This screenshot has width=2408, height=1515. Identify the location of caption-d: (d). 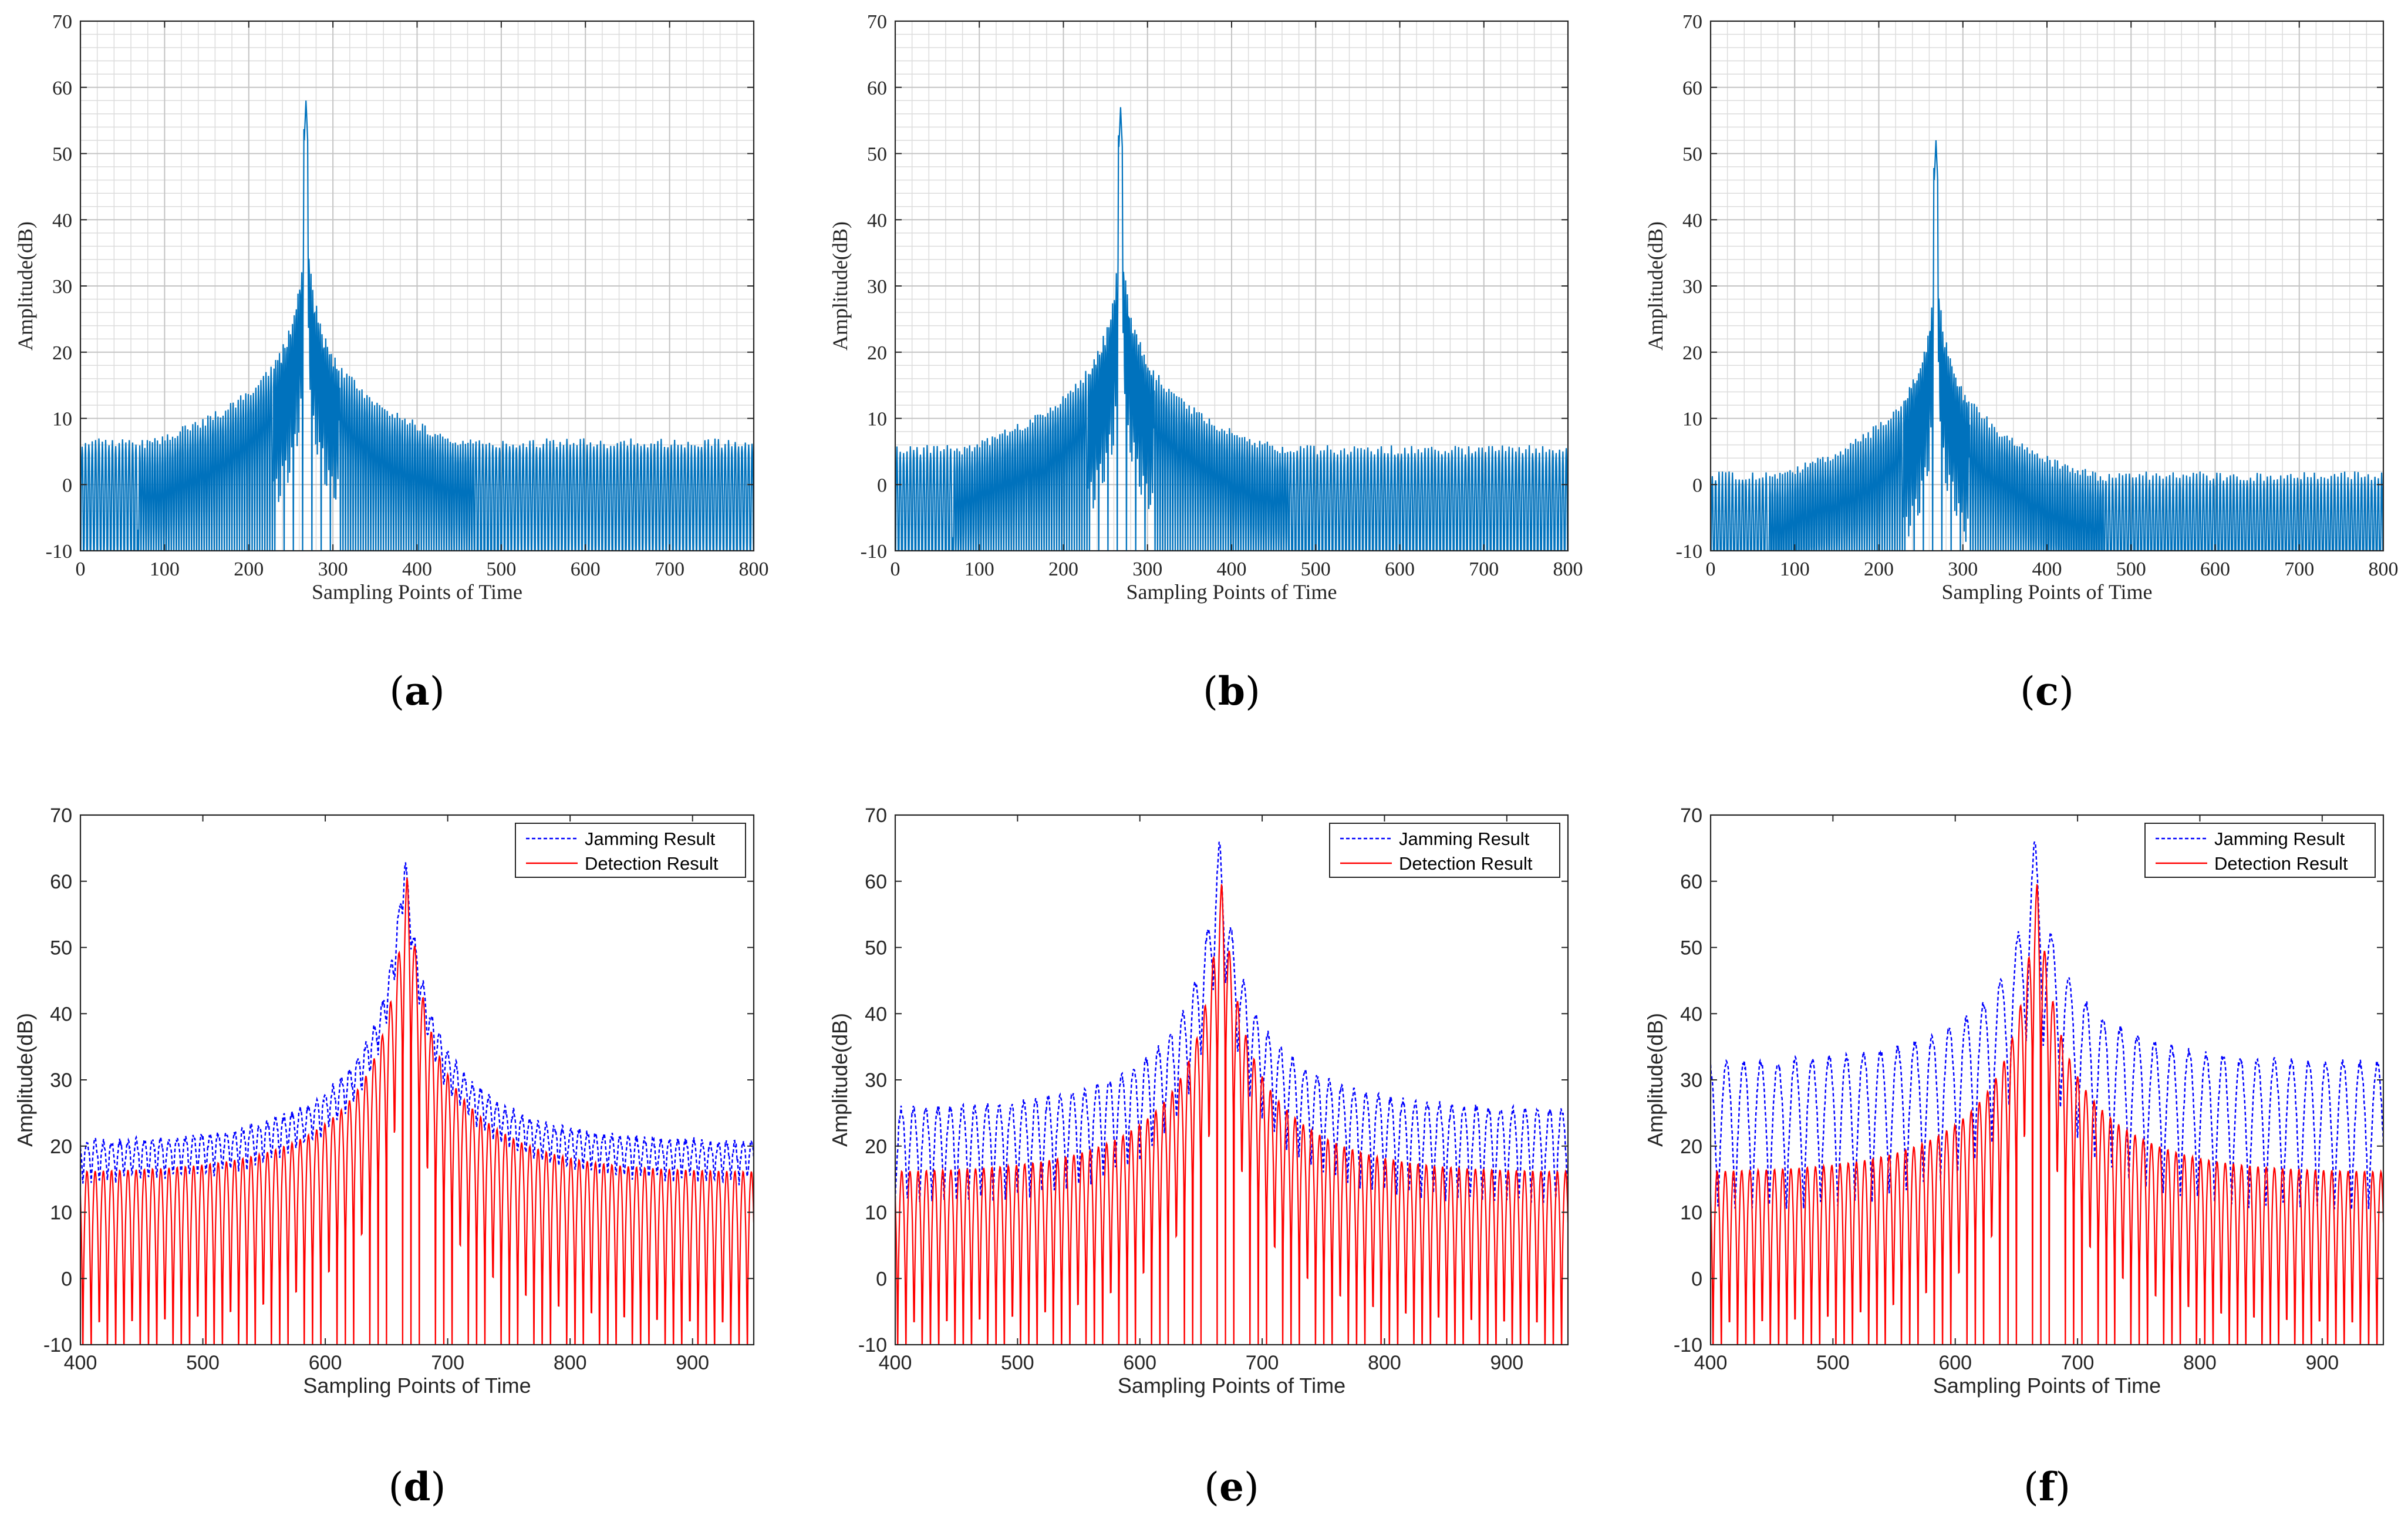
(417, 1487).